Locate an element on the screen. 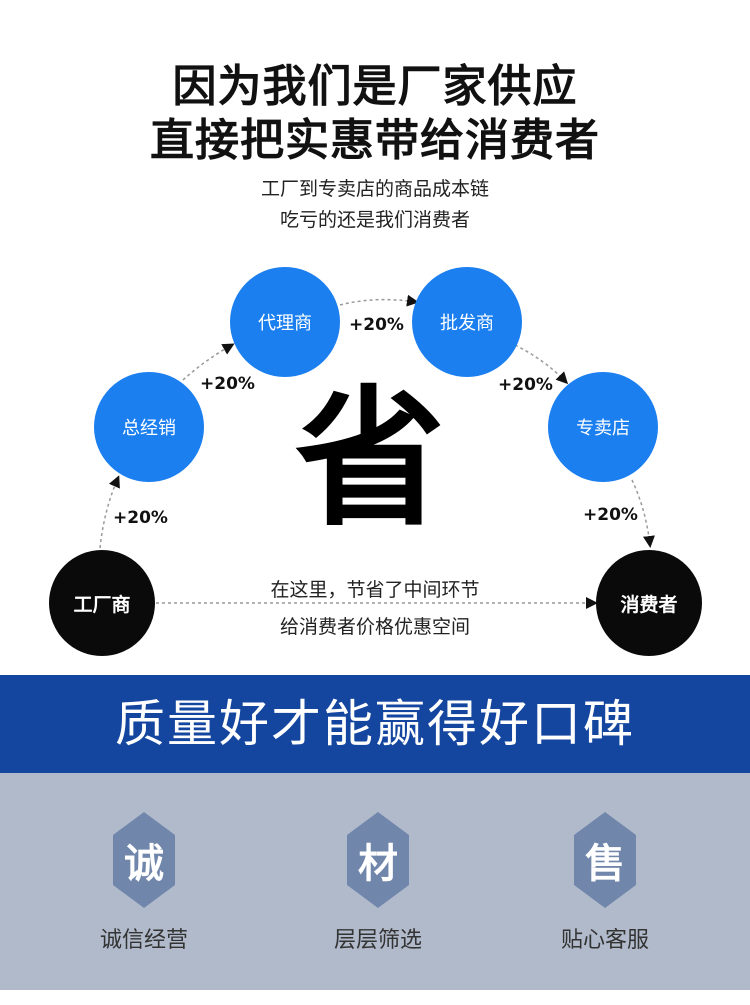 This screenshot has width=750, height=1005. node-general-distributor: 总经销 is located at coordinates (149, 427).